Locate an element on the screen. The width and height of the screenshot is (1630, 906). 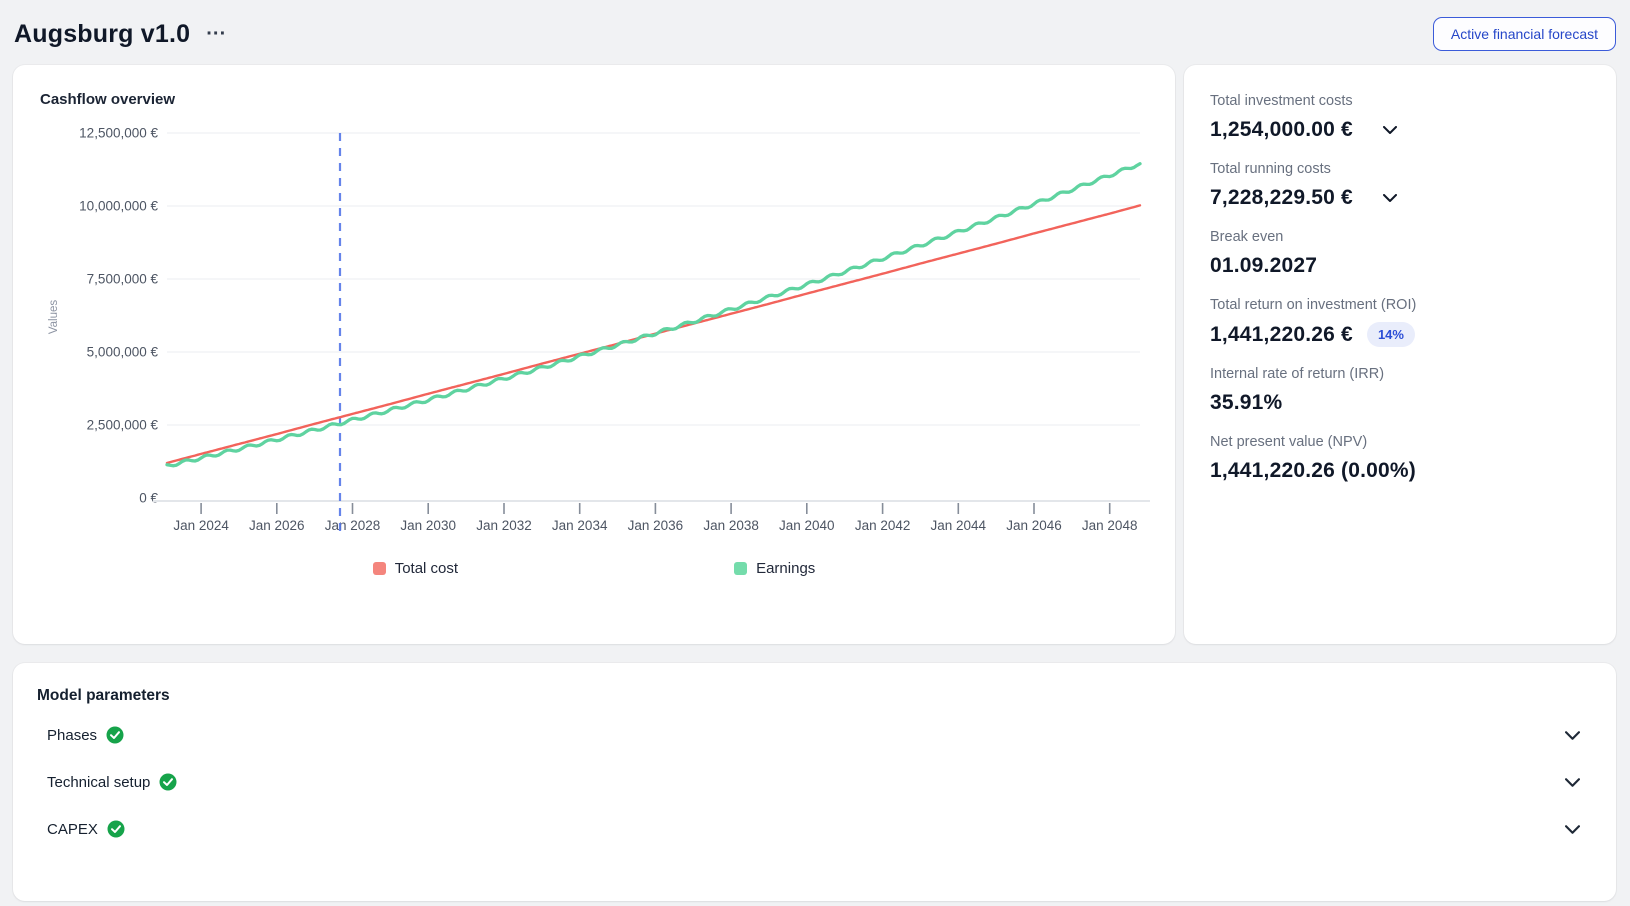
legend-item-earnings: Earnings is located at coordinates (774, 568).